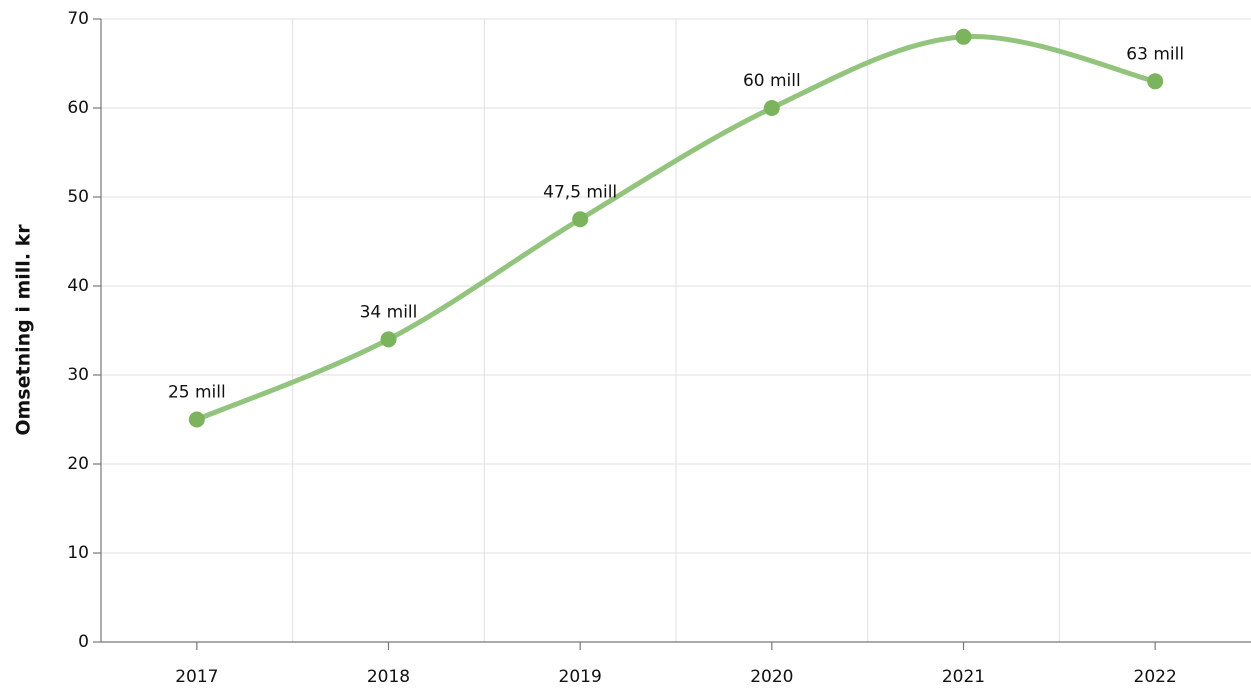 This screenshot has width=1251, height=688. What do you see at coordinates (1155, 677) in the screenshot?
I see `x-tick-label: 2022` at bounding box center [1155, 677].